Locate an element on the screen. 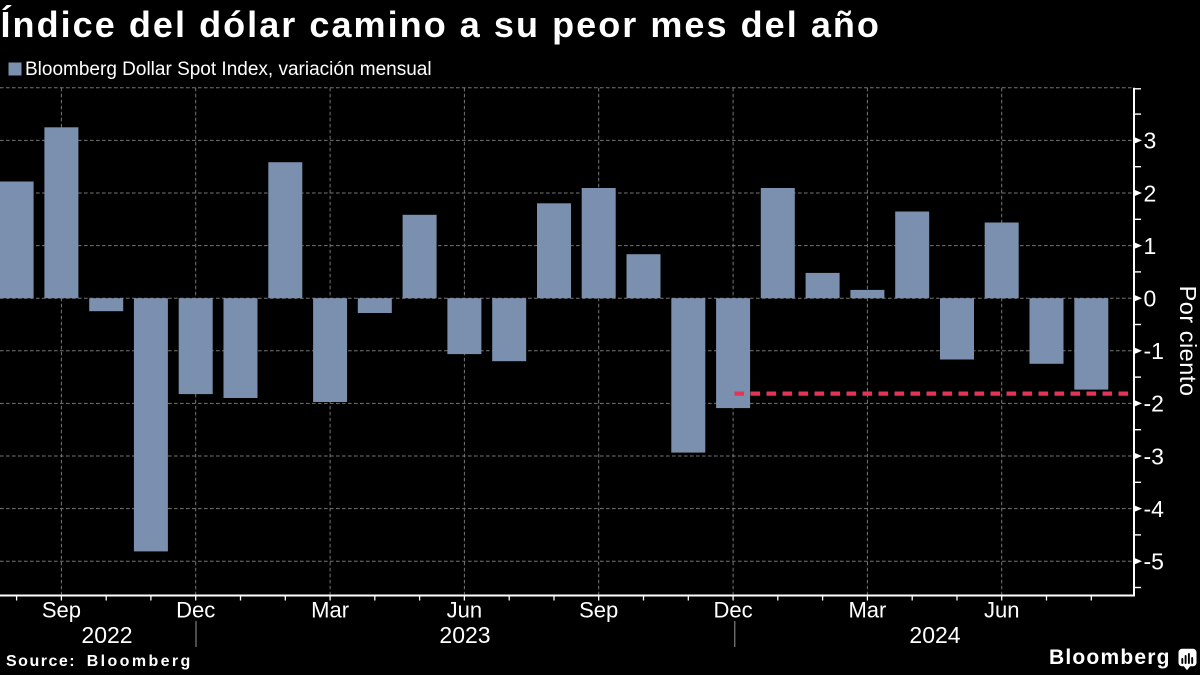 Image resolution: width=1200 pixels, height=675 pixels. svg-text: -5 is located at coordinates (1154, 562).